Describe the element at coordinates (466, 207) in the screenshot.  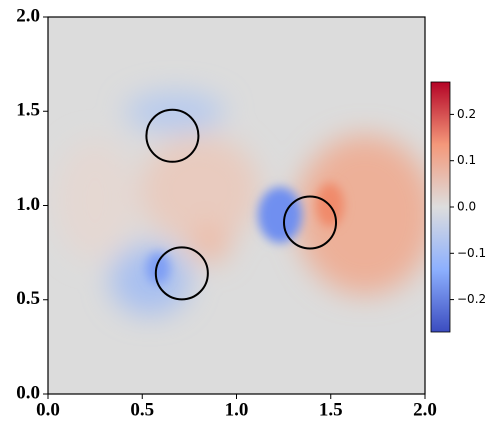
I see `colorbar-tick-label: 0.0` at that location.